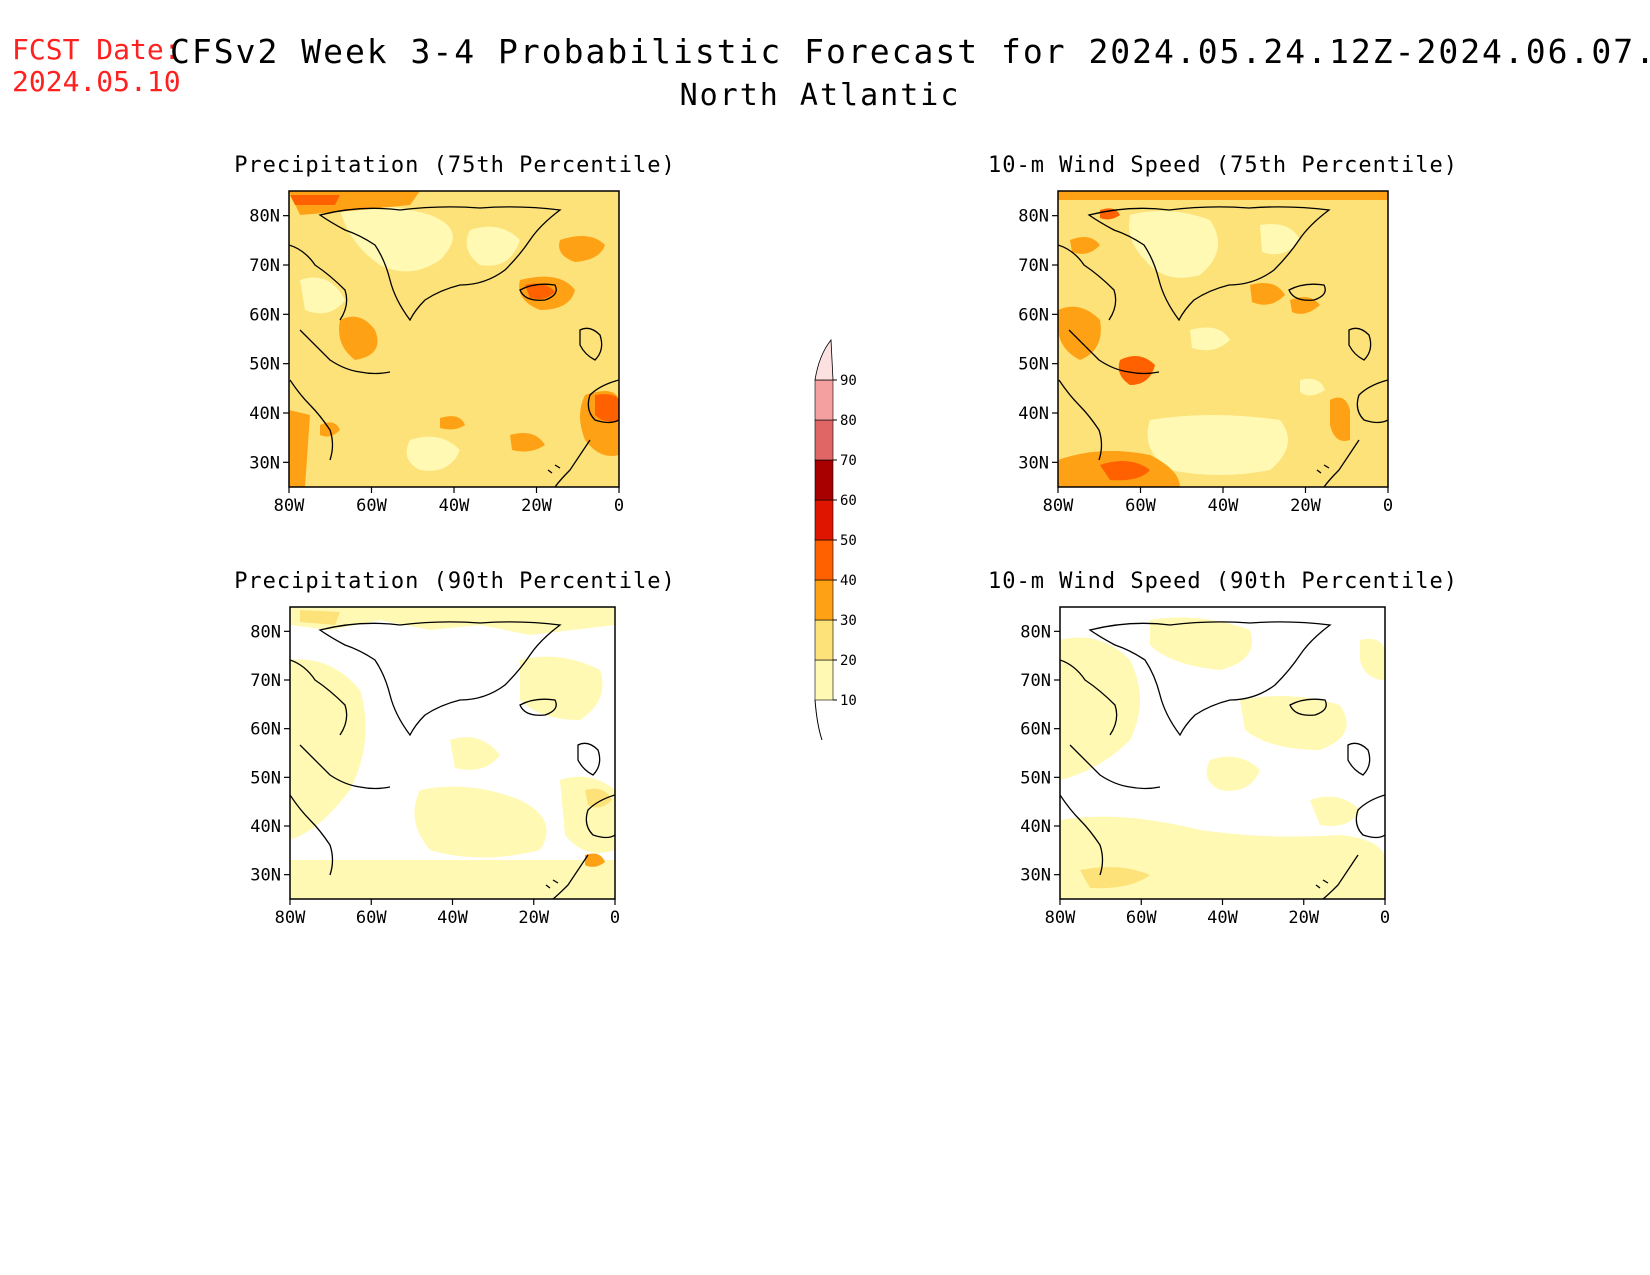 The image size is (1650, 1275). Describe the element at coordinates (1222, 918) in the screenshot. I see `lon-tick-label-wind-90: 40W` at that location.